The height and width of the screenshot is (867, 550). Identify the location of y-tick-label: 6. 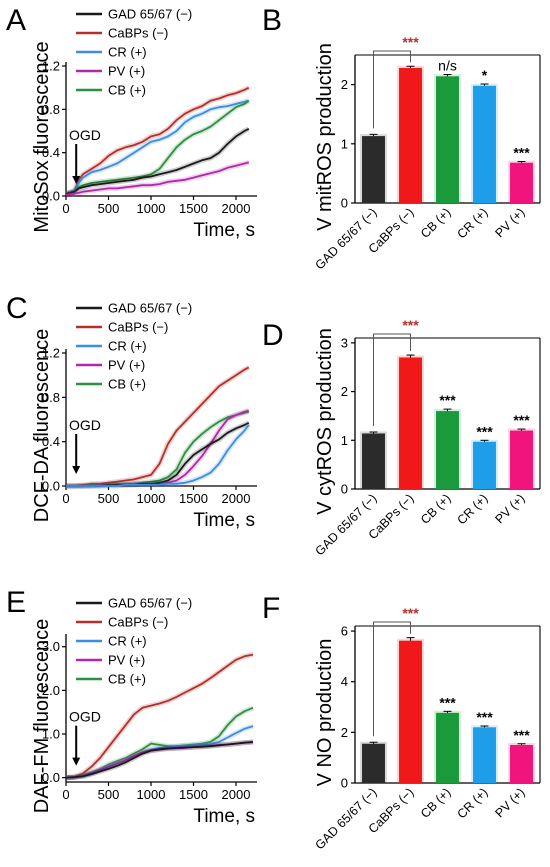
(344, 631).